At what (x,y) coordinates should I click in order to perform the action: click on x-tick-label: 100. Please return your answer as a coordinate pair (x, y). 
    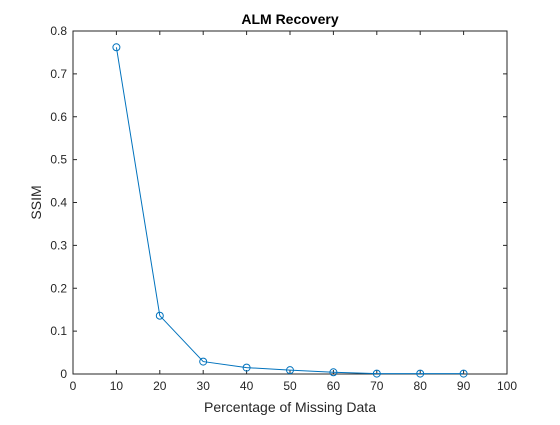
    Looking at the image, I should click on (507, 386).